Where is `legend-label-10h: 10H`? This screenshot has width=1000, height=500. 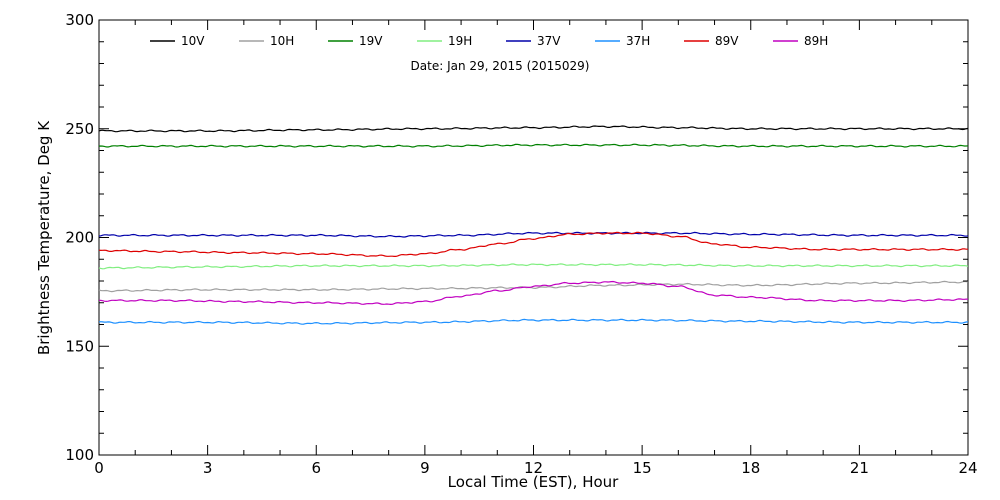 legend-label-10h: 10H is located at coordinates (282, 41).